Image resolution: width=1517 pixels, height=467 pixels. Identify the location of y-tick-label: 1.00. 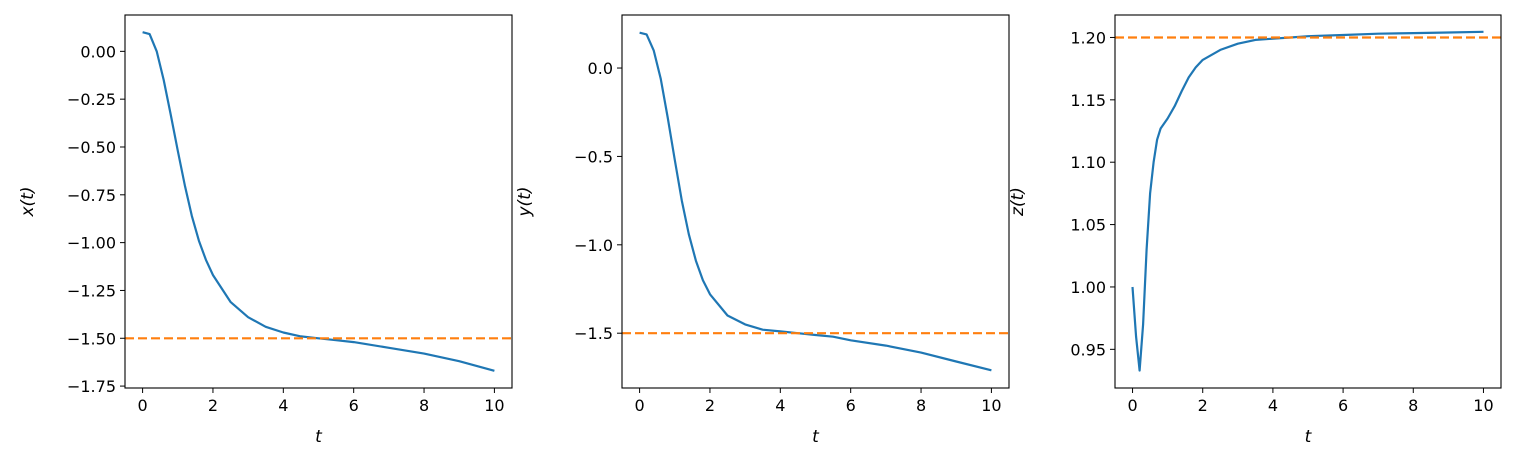
(1088, 287).